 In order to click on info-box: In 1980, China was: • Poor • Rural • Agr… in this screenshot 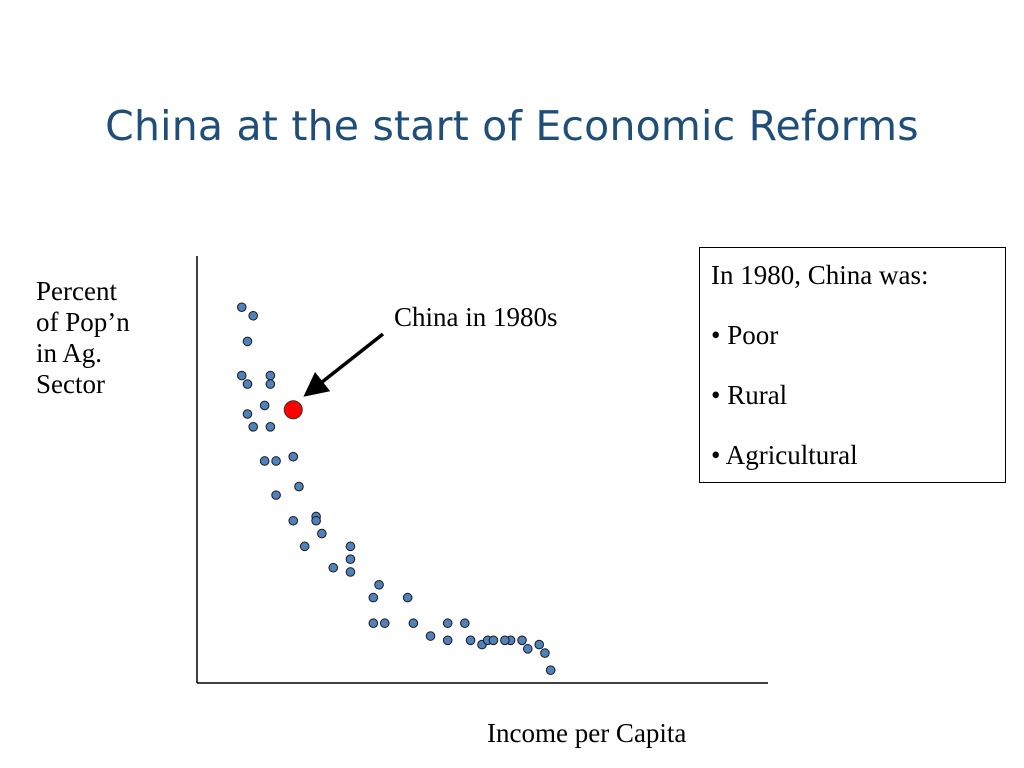, I will do `click(852, 365)`.